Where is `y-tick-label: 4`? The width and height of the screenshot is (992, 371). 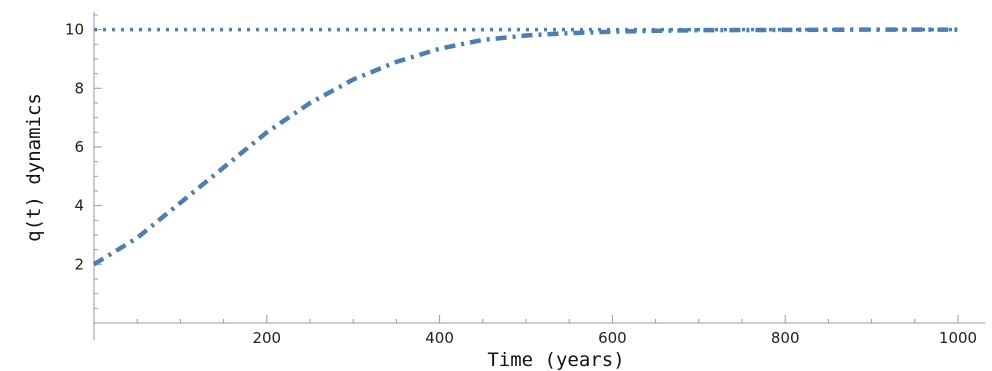 y-tick-label: 4 is located at coordinates (79, 206).